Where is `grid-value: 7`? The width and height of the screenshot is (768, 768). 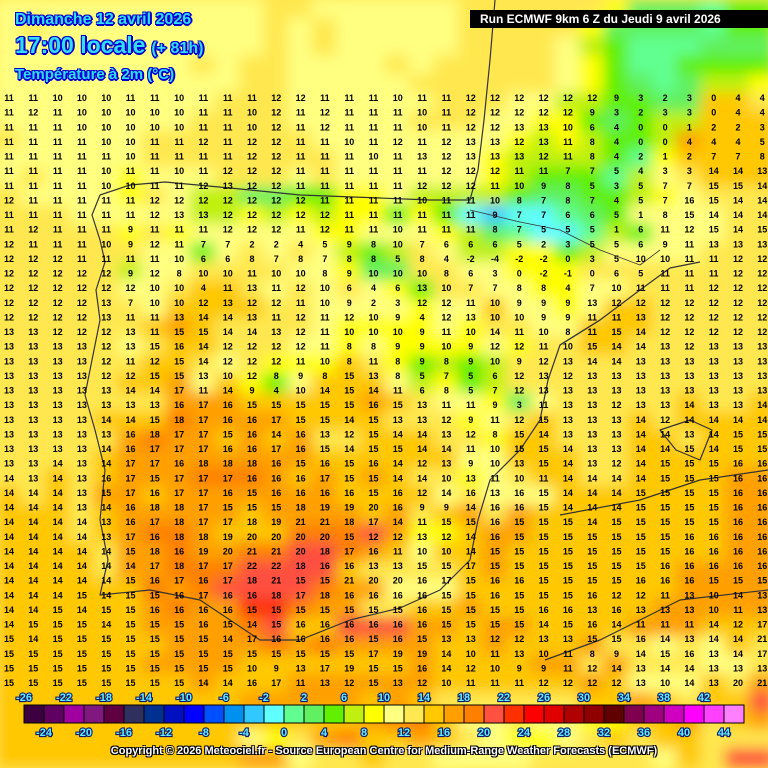
grid-value: 7 is located at coordinates (592, 200).